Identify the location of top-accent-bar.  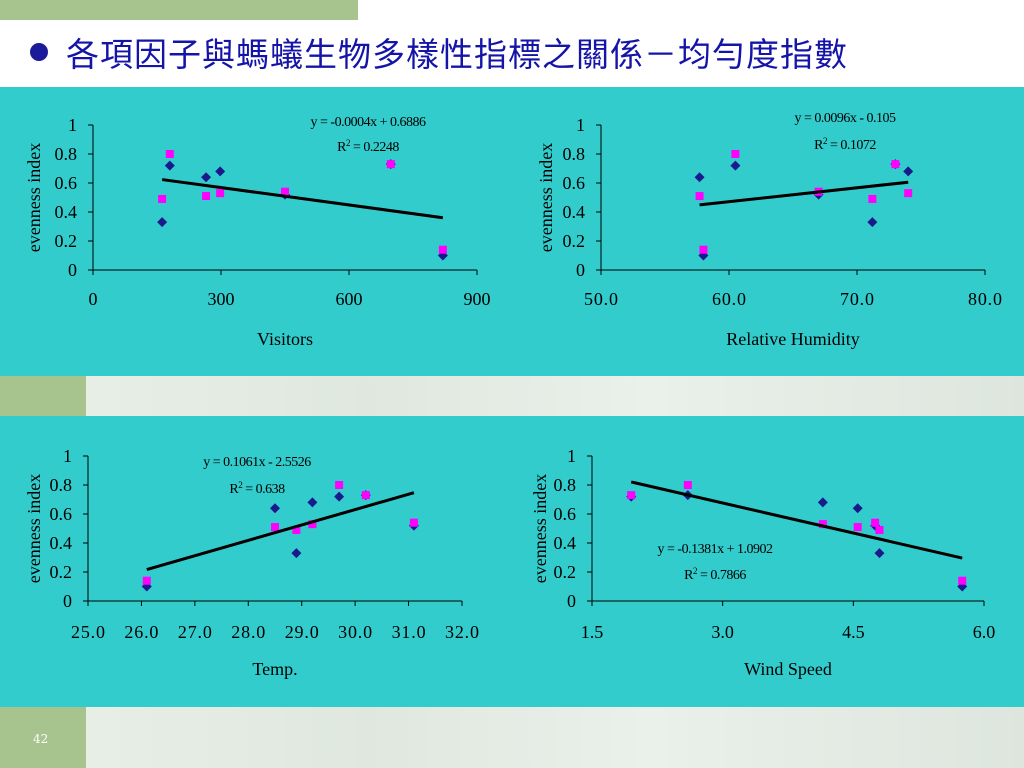
(179, 10).